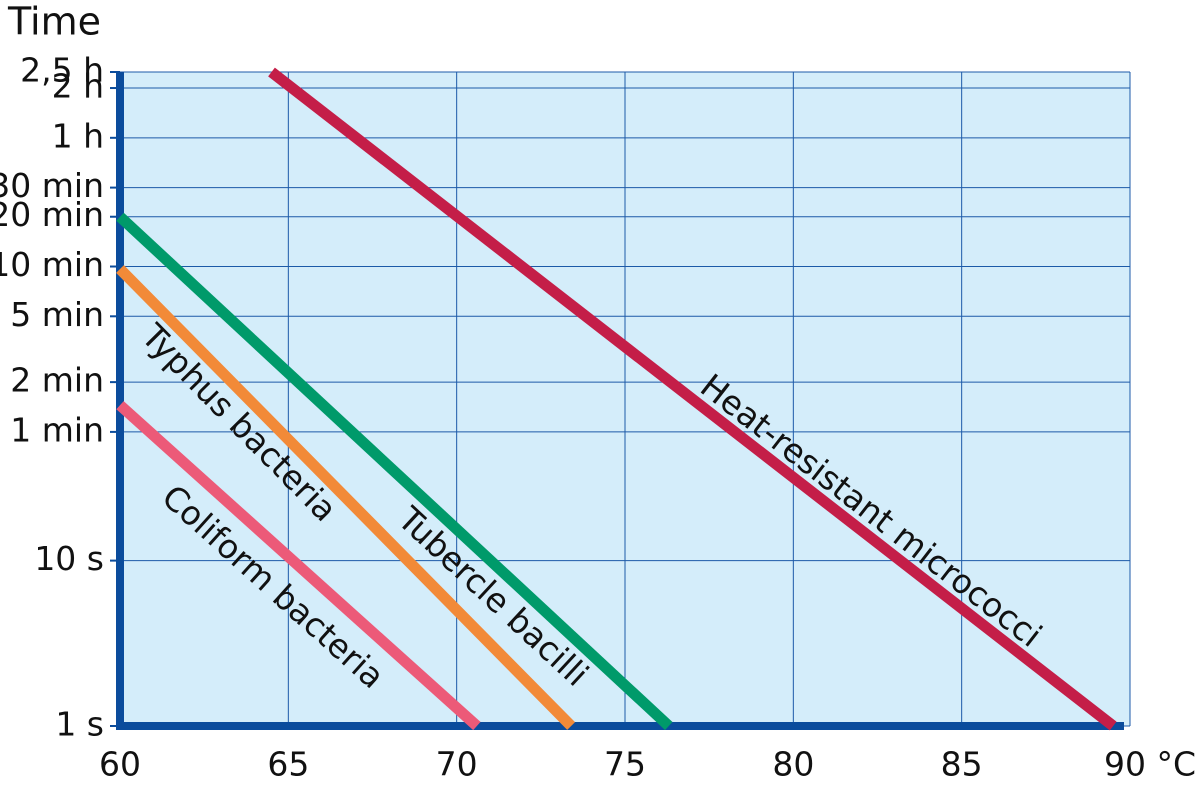 This screenshot has width=1200, height=791. Describe the element at coordinates (120, 764) in the screenshot. I see `x-tick-label: 60` at that location.